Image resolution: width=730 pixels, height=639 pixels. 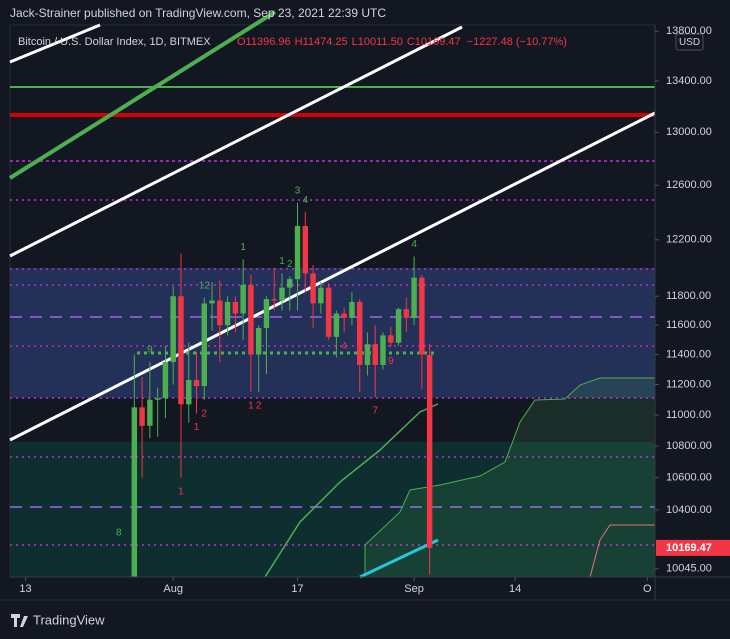 What do you see at coordinates (689, 31) in the screenshot?
I see `y-tick-label: 13800.00` at bounding box center [689, 31].